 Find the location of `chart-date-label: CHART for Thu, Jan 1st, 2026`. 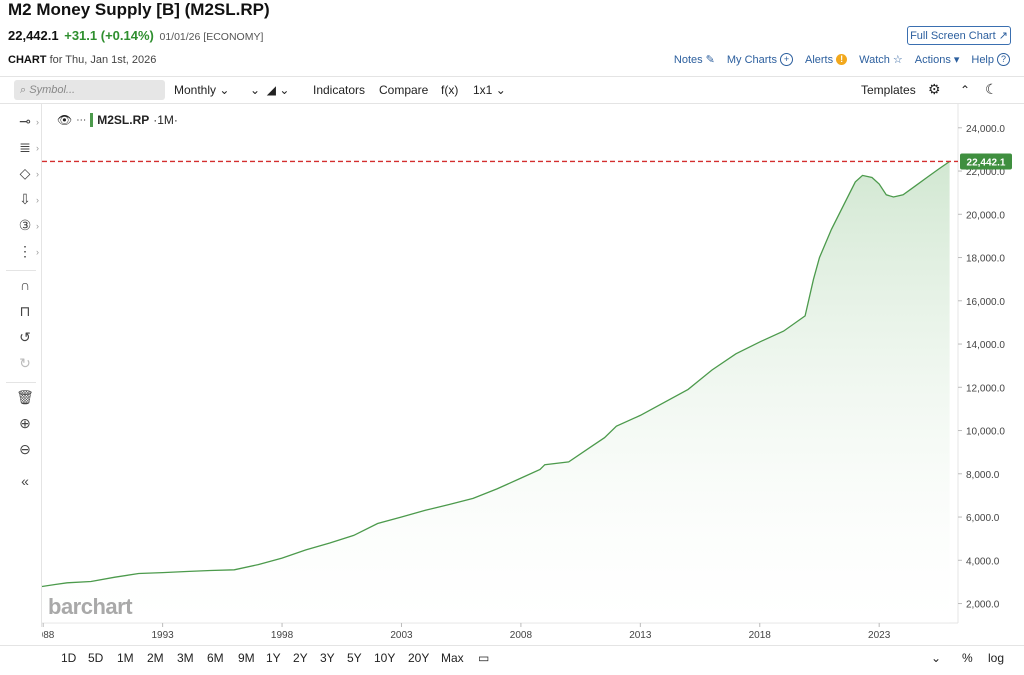

chart-date-label: CHART for Thu, Jan 1st, 2026 is located at coordinates (82, 60).